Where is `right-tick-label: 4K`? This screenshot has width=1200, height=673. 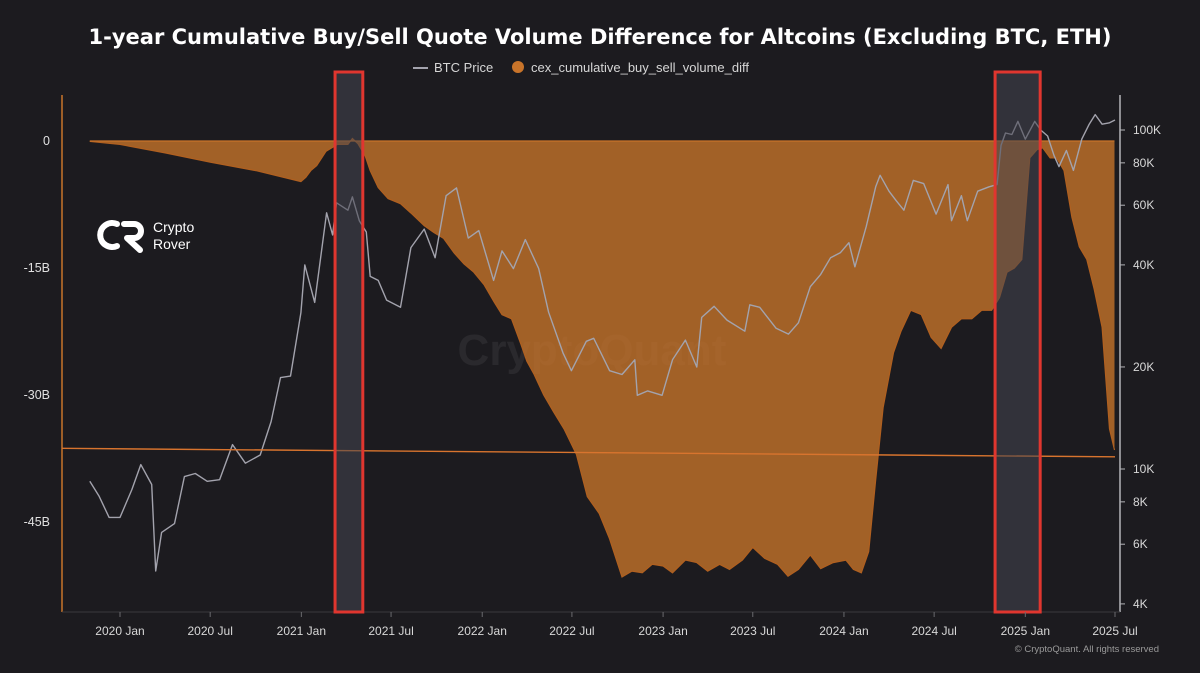 right-tick-label: 4K is located at coordinates (1140, 604).